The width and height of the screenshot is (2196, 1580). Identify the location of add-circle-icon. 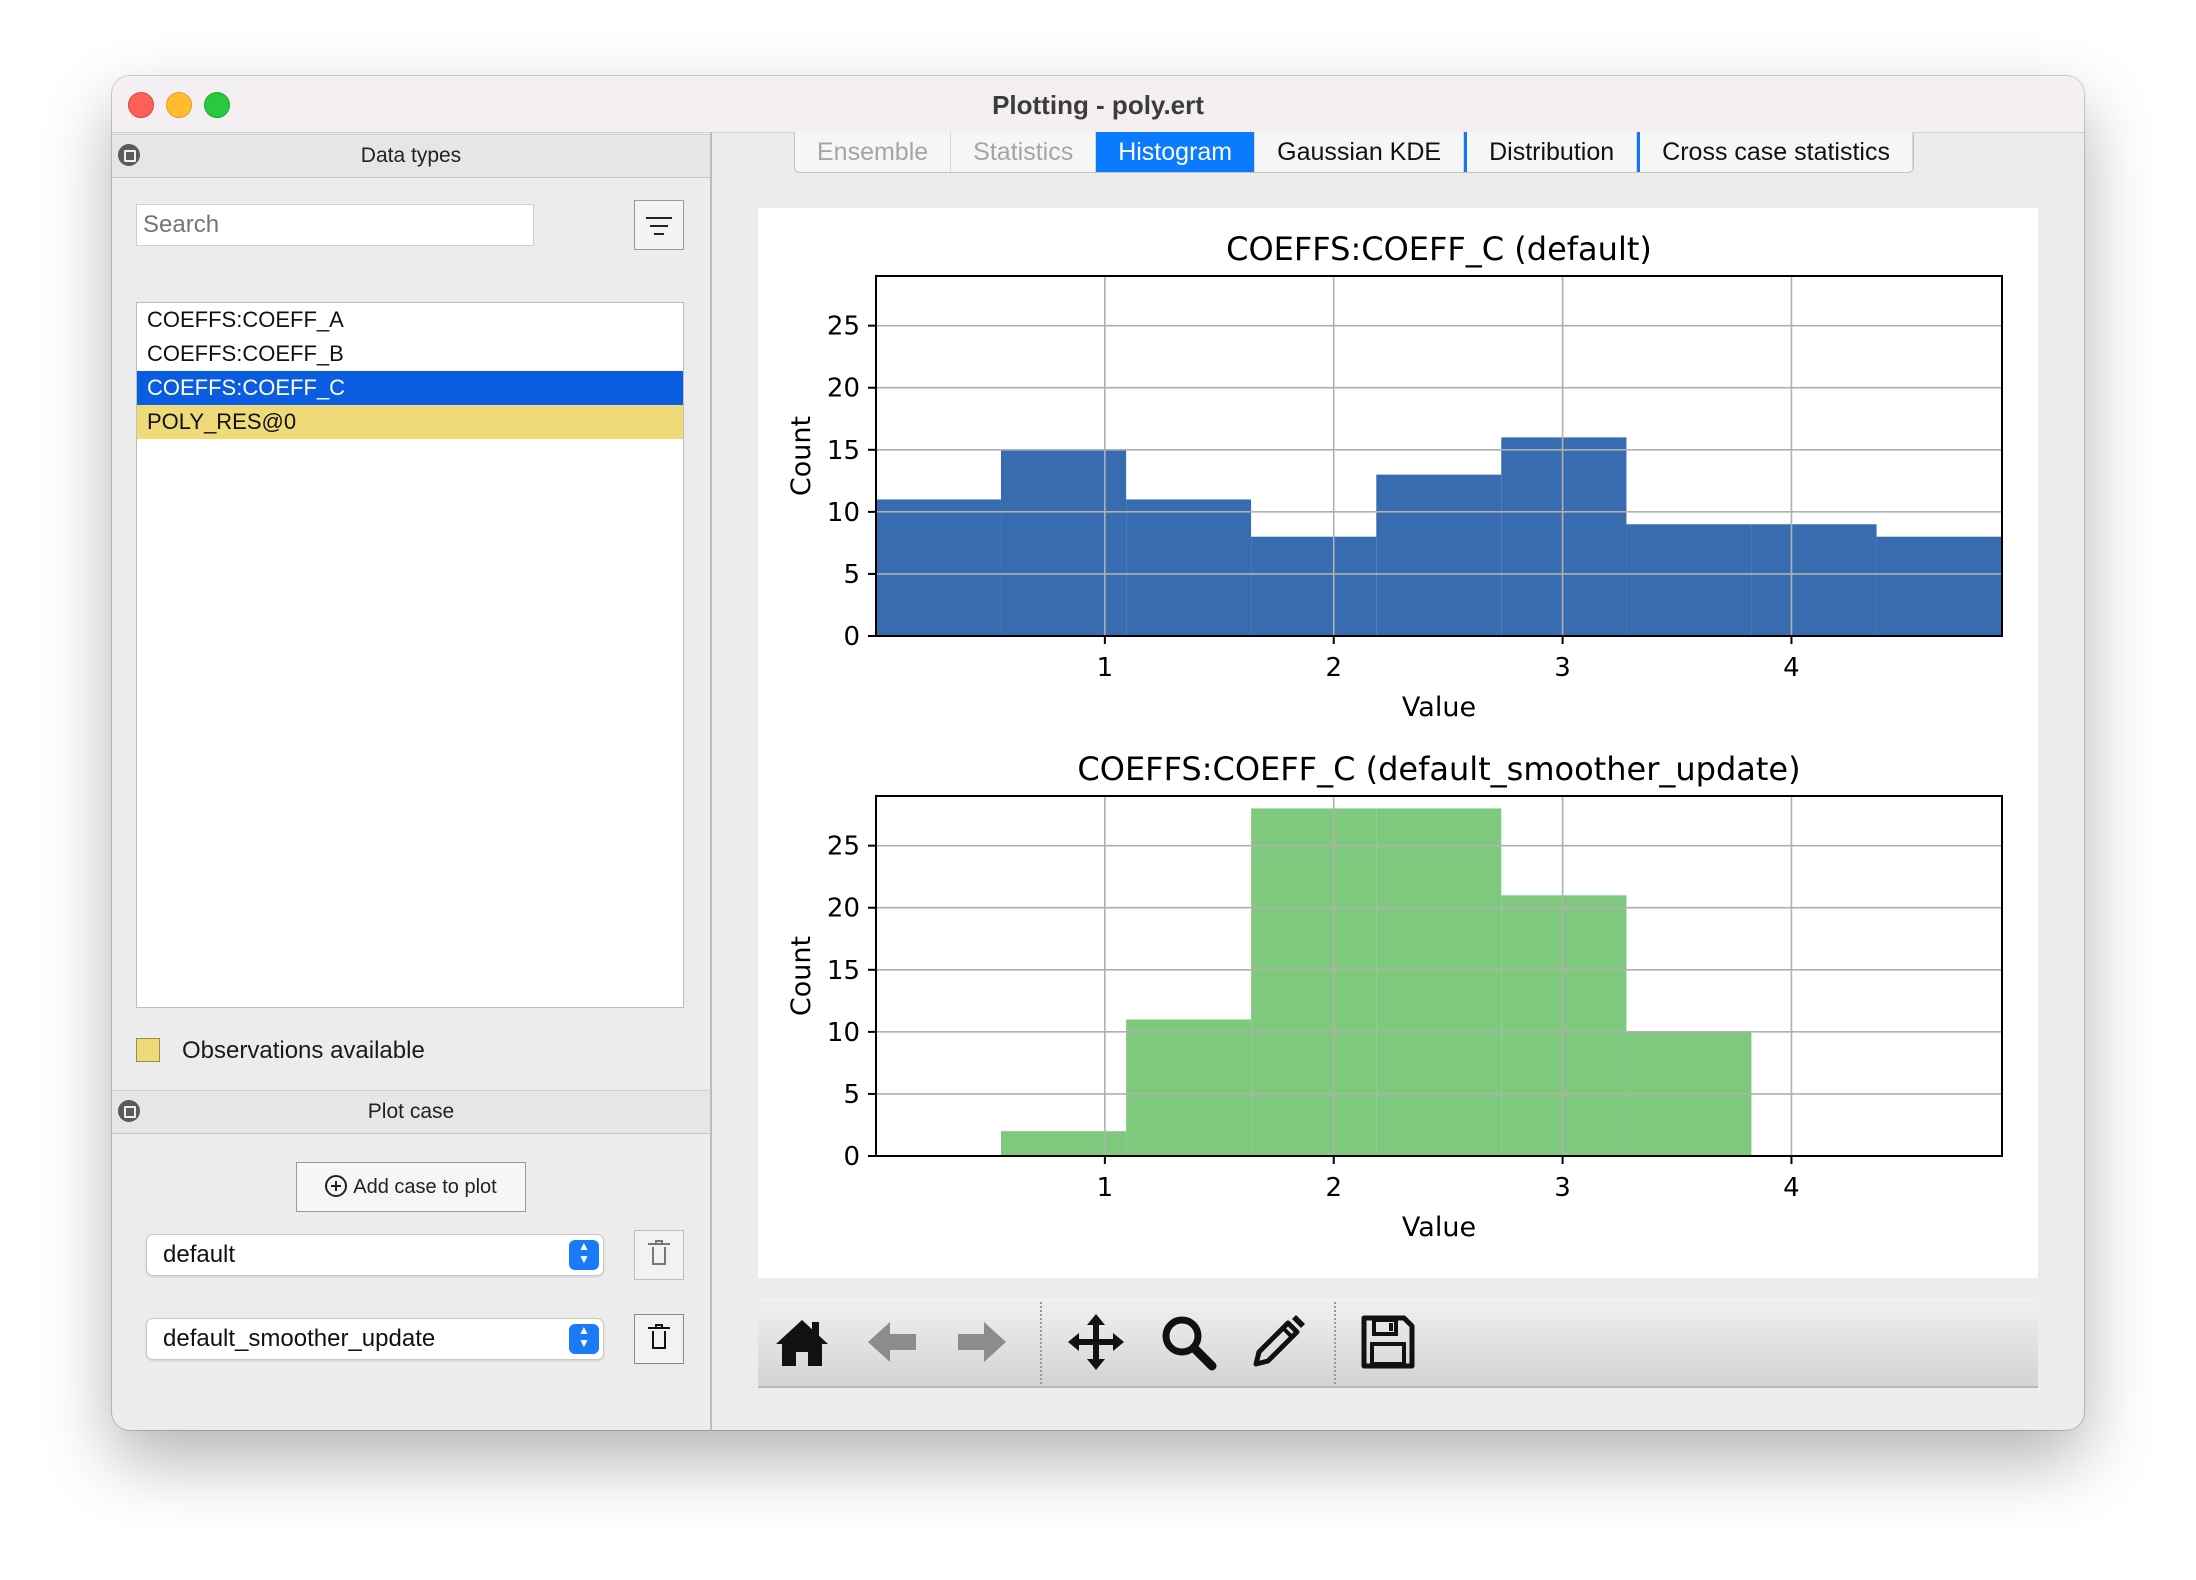
(336, 1185).